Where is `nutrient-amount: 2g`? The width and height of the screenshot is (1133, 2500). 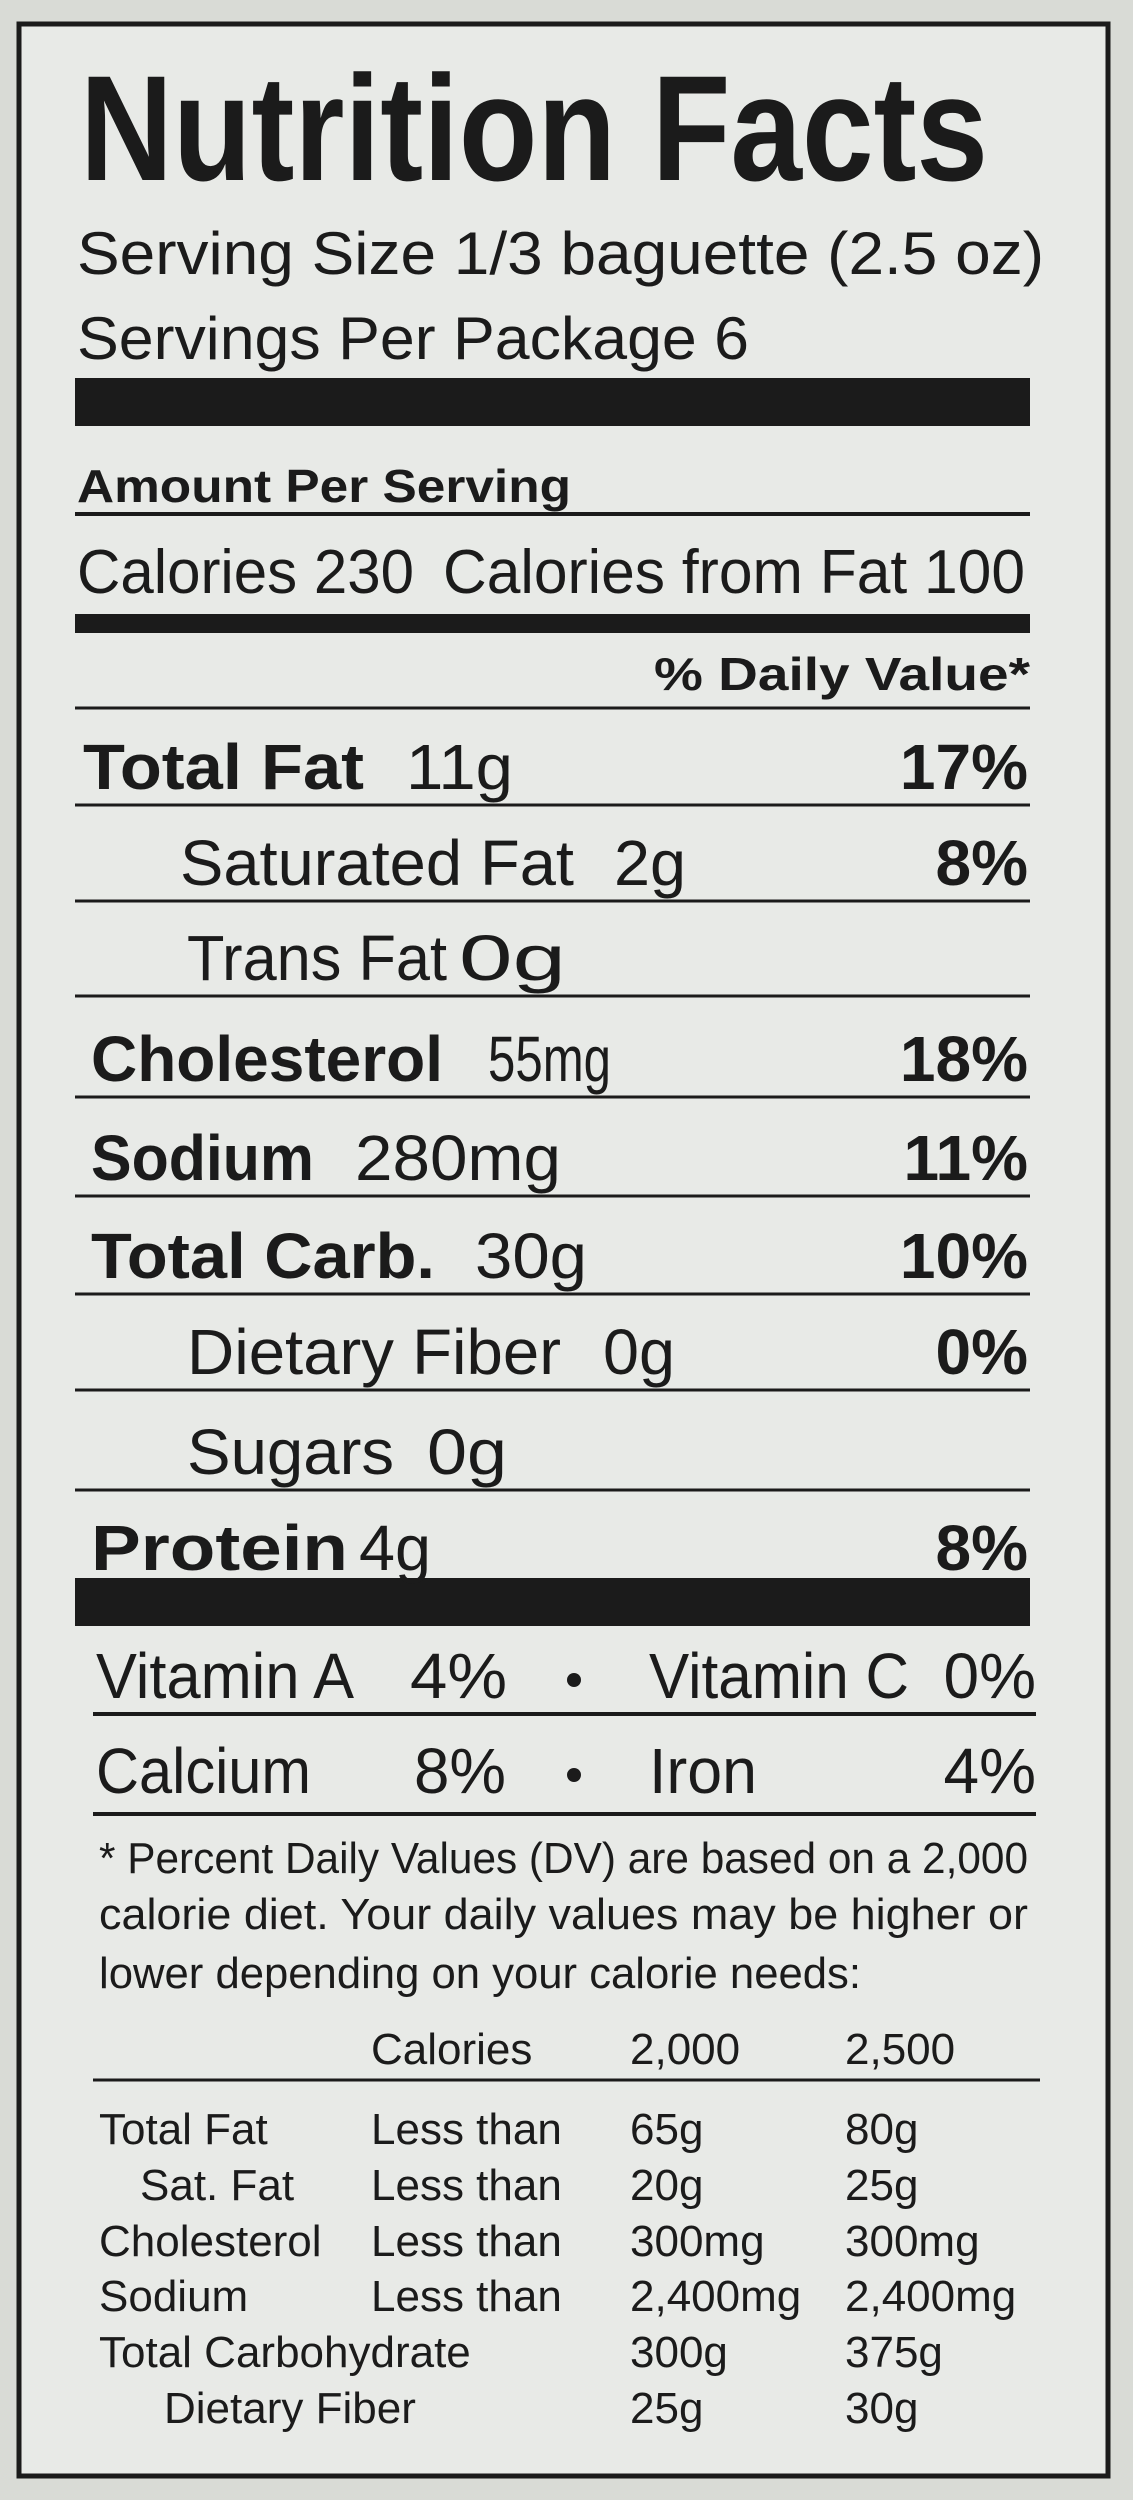 nutrient-amount: 2g is located at coordinates (650, 863).